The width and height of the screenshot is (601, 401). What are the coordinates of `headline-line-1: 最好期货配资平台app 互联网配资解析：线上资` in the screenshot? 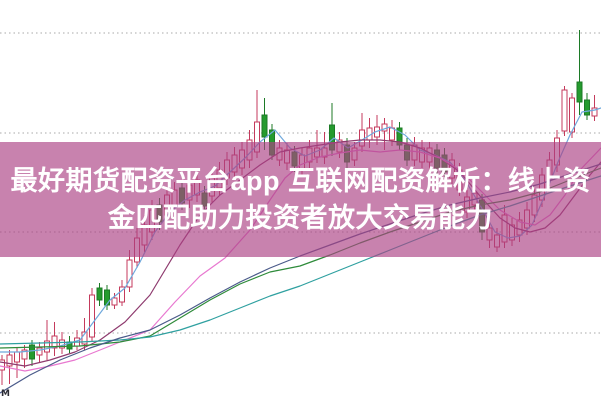 It's located at (300, 180).